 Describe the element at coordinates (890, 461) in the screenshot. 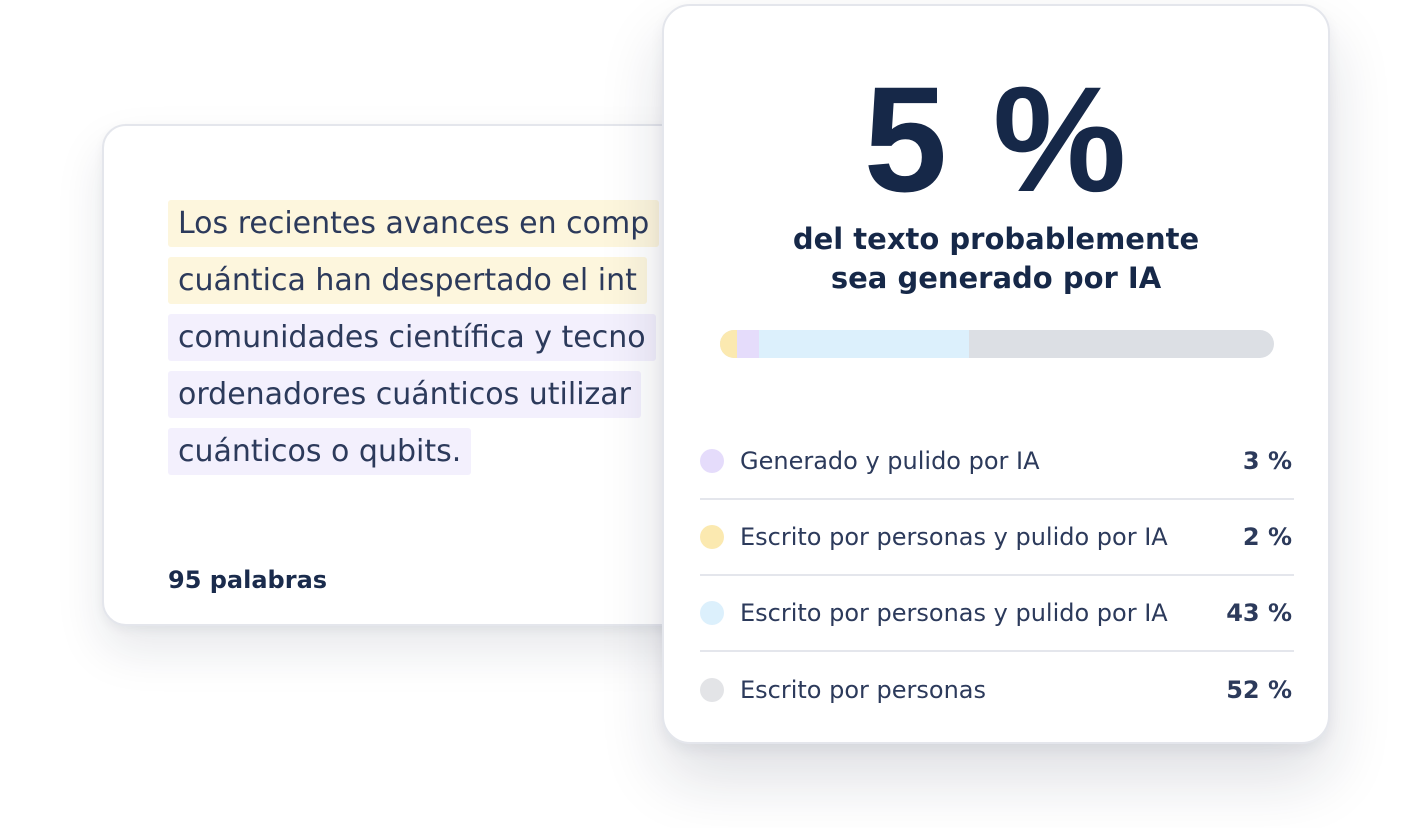

I see `legend-label: Generado y pulido por IA` at that location.